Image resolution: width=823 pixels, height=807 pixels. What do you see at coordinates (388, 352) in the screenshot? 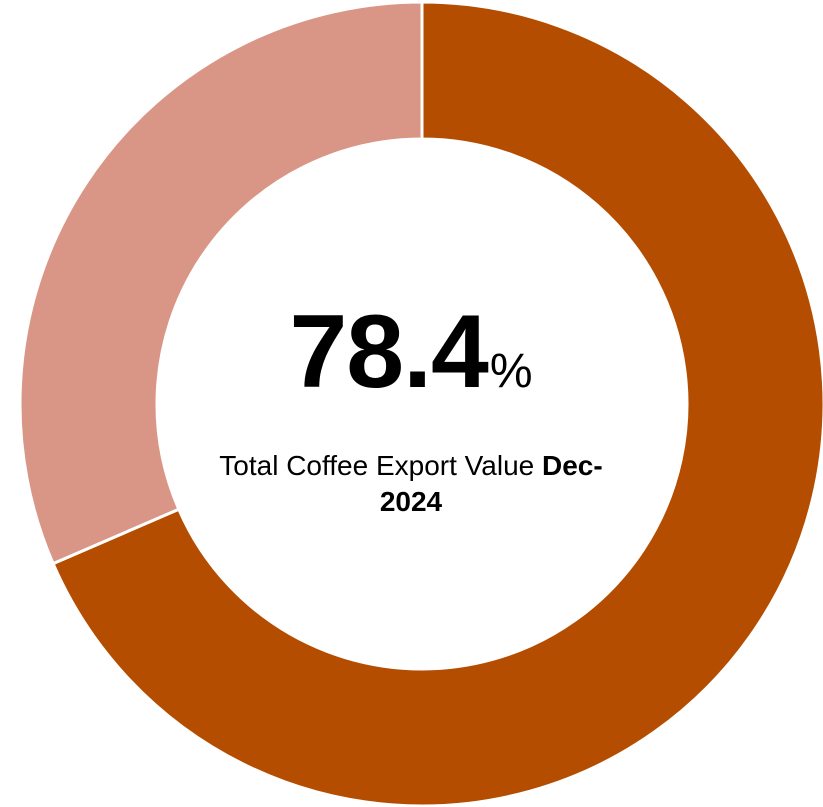
I see `center-value: 78.4` at bounding box center [388, 352].